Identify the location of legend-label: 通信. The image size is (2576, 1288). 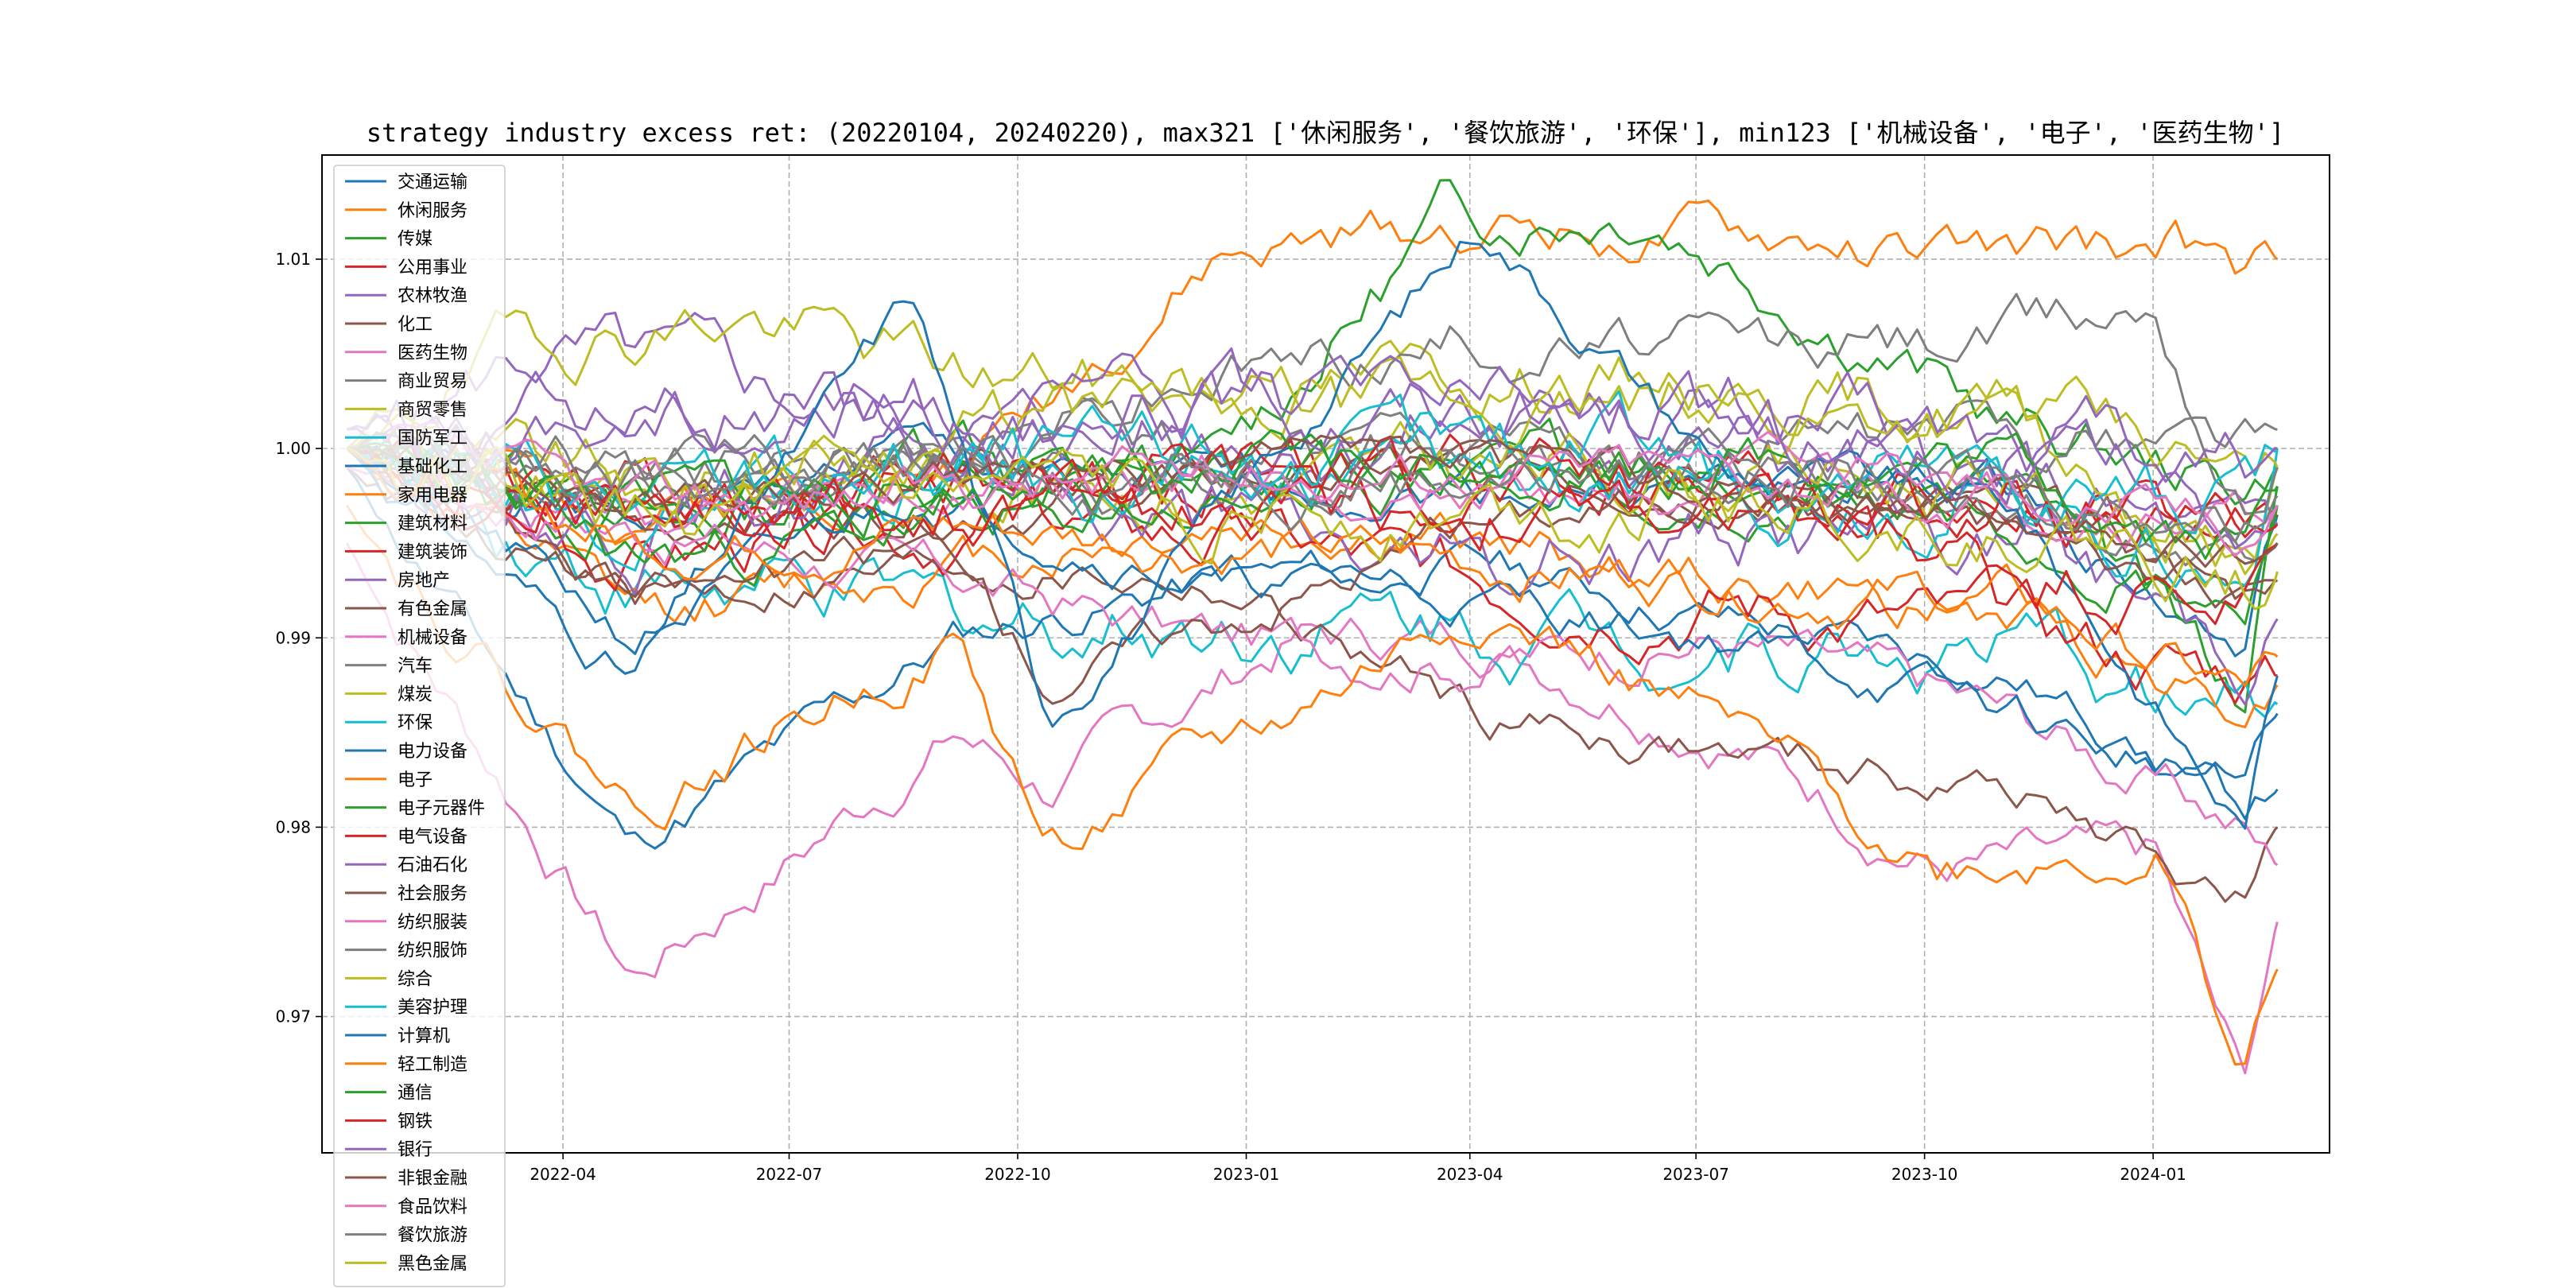
(416, 1094).